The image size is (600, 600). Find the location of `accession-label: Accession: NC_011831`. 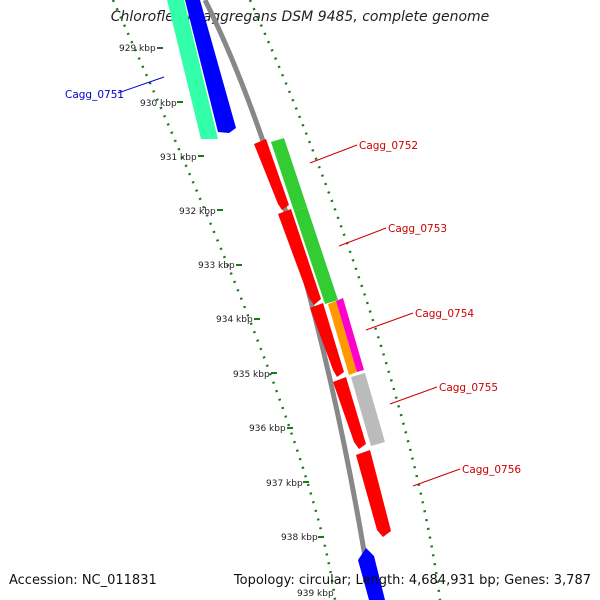

accession-label: Accession: NC_011831 is located at coordinates (83, 580).